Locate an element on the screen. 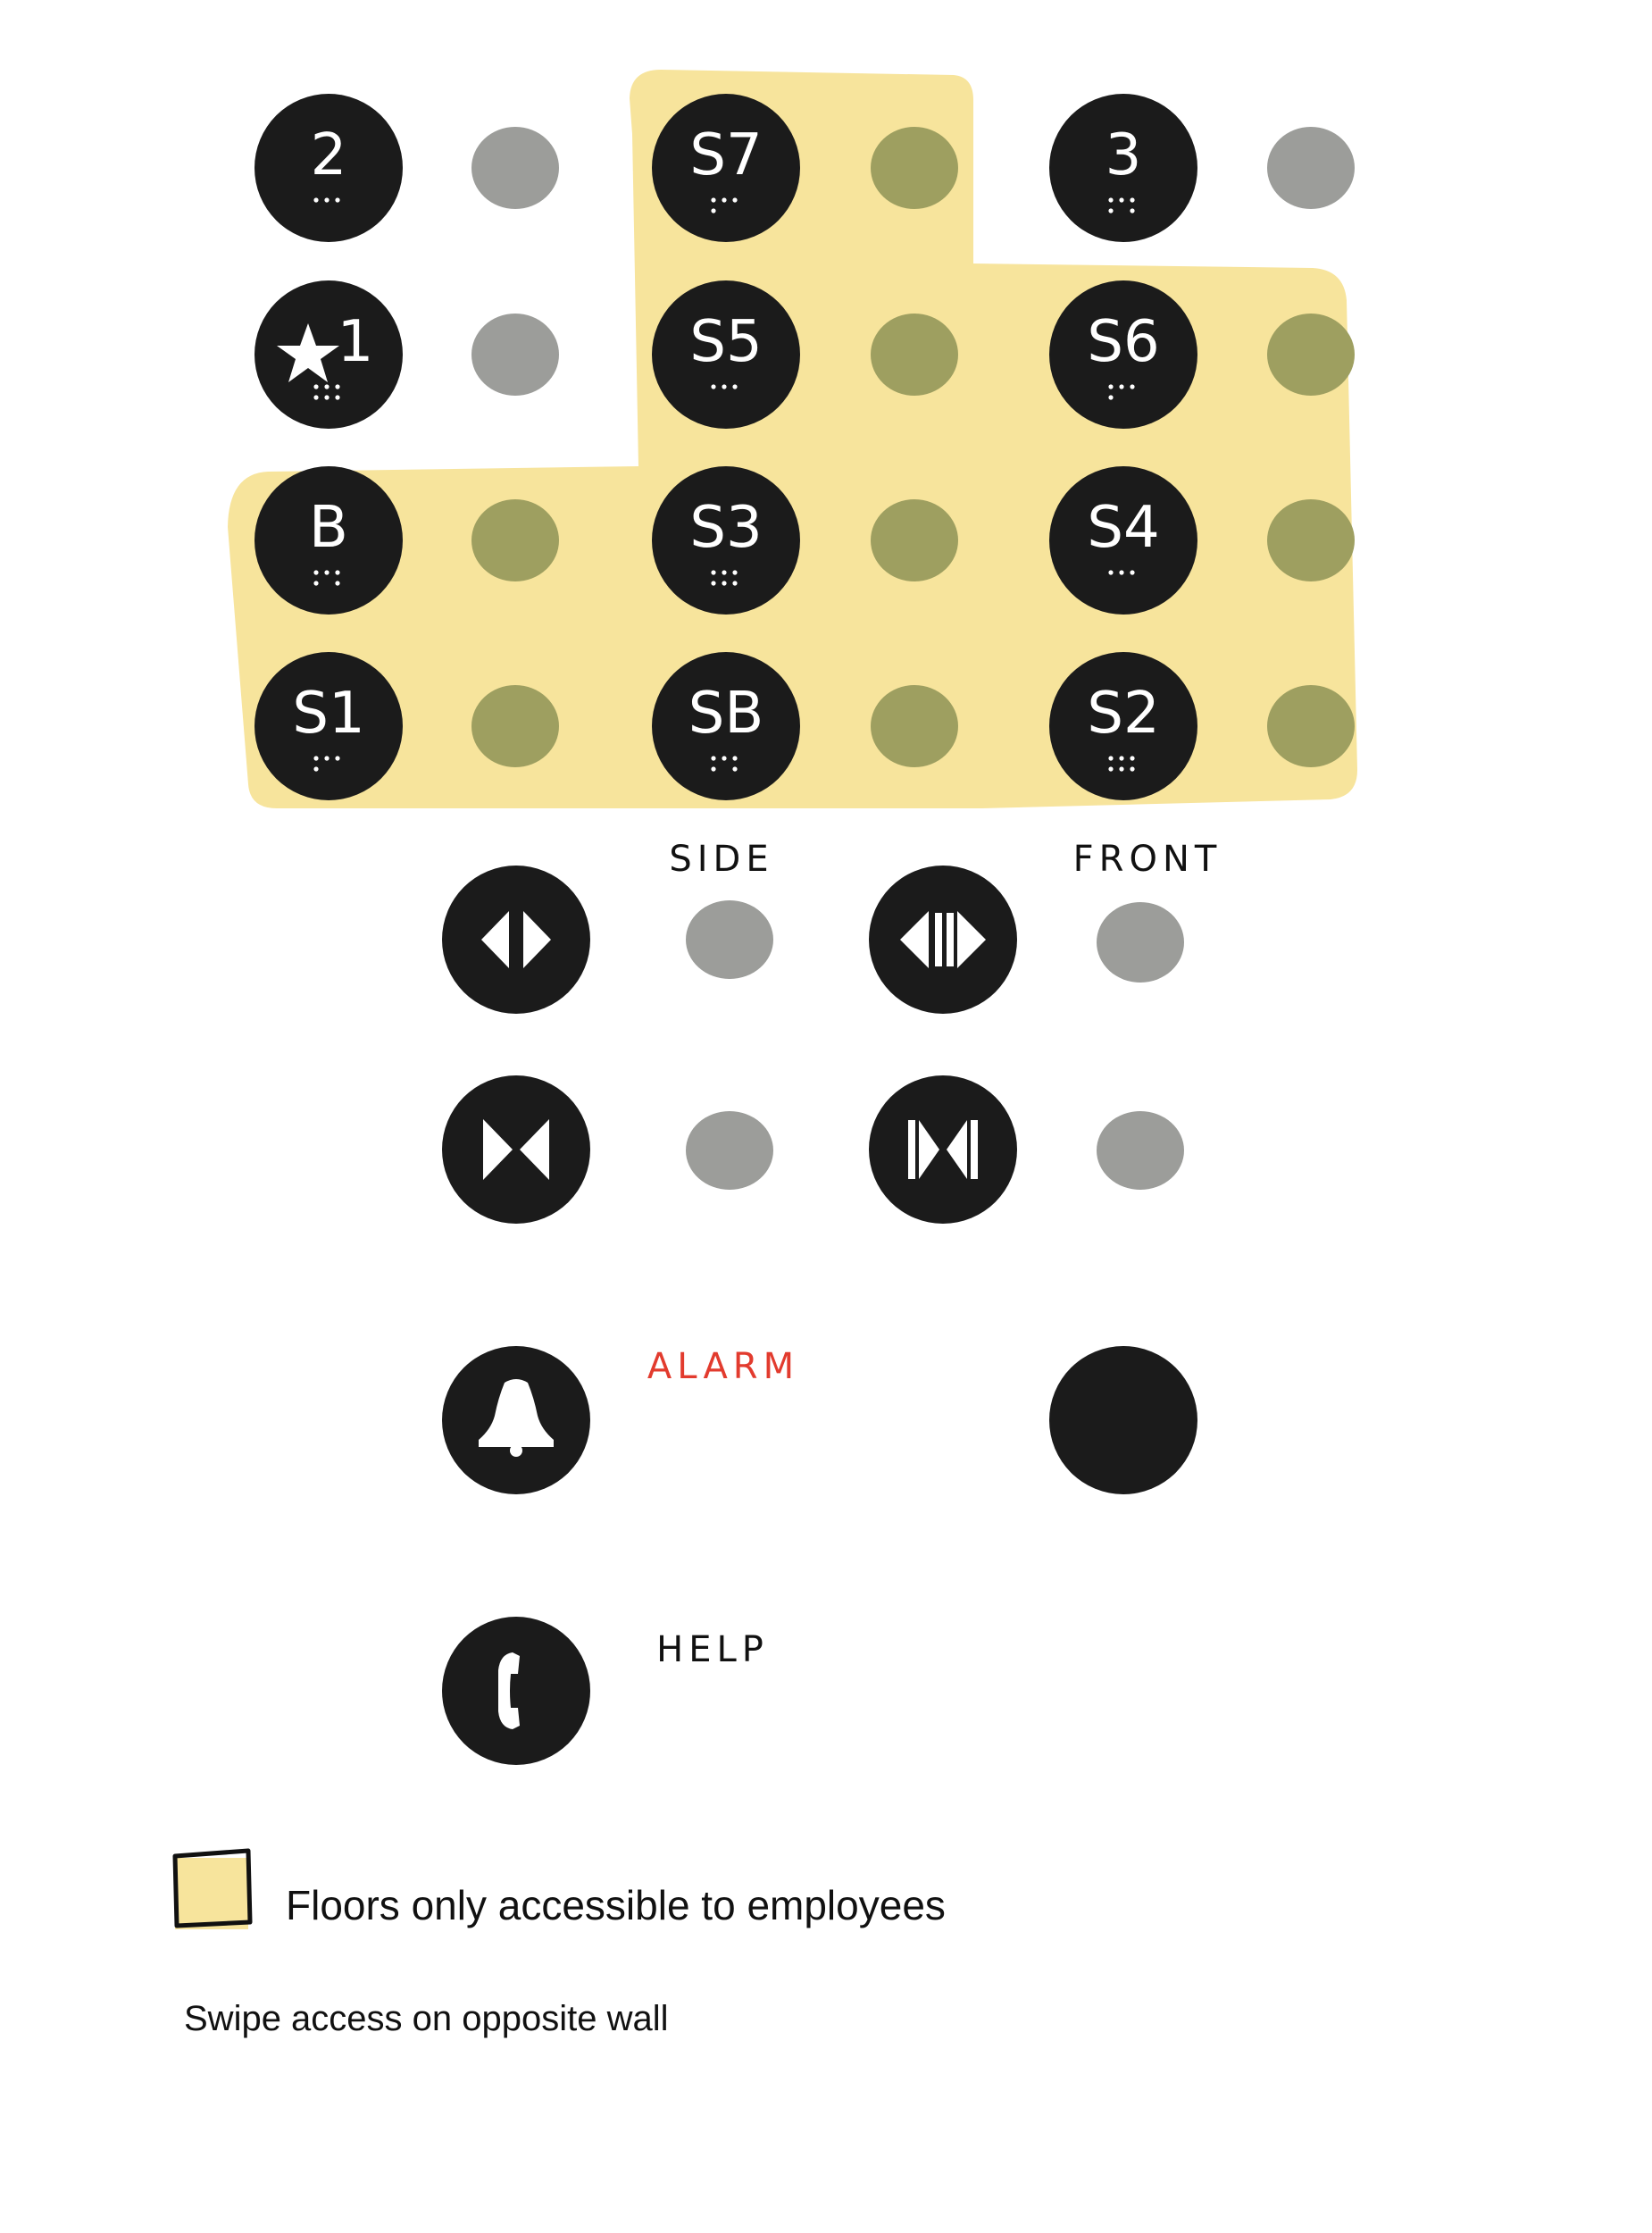 This screenshot has height=2233, width=1652. alarm-button is located at coordinates (516, 1420).